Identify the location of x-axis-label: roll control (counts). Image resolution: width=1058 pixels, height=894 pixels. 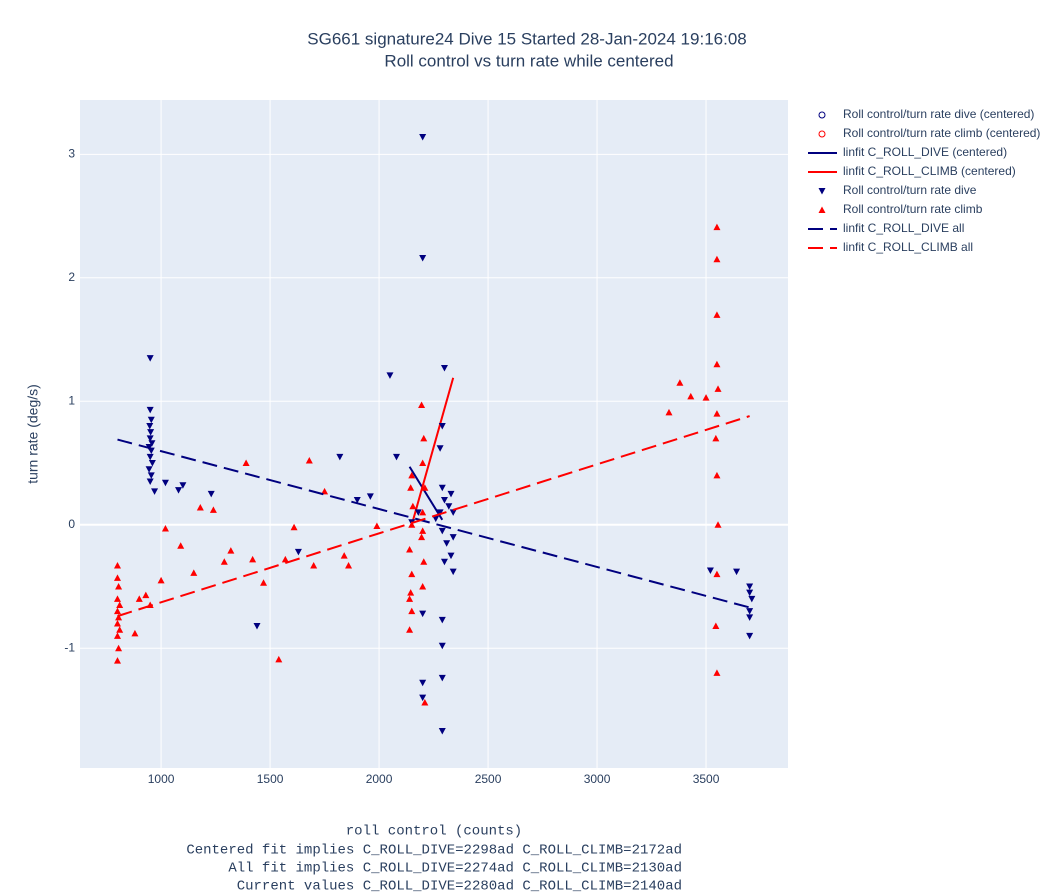
(434, 832).